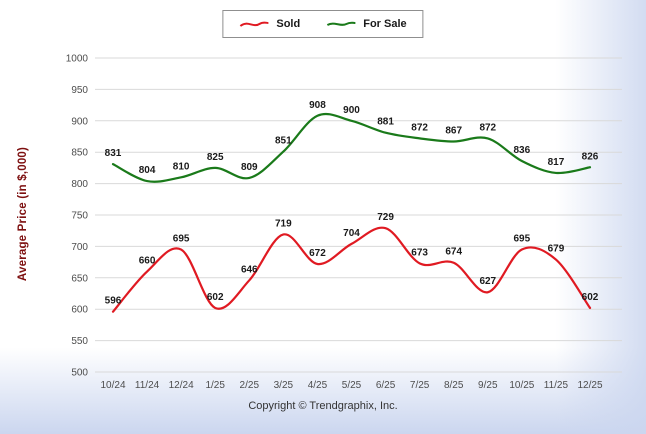 The width and height of the screenshot is (646, 434). Describe the element at coordinates (113, 153) in the screenshot. I see `data-point-label: 831` at that location.